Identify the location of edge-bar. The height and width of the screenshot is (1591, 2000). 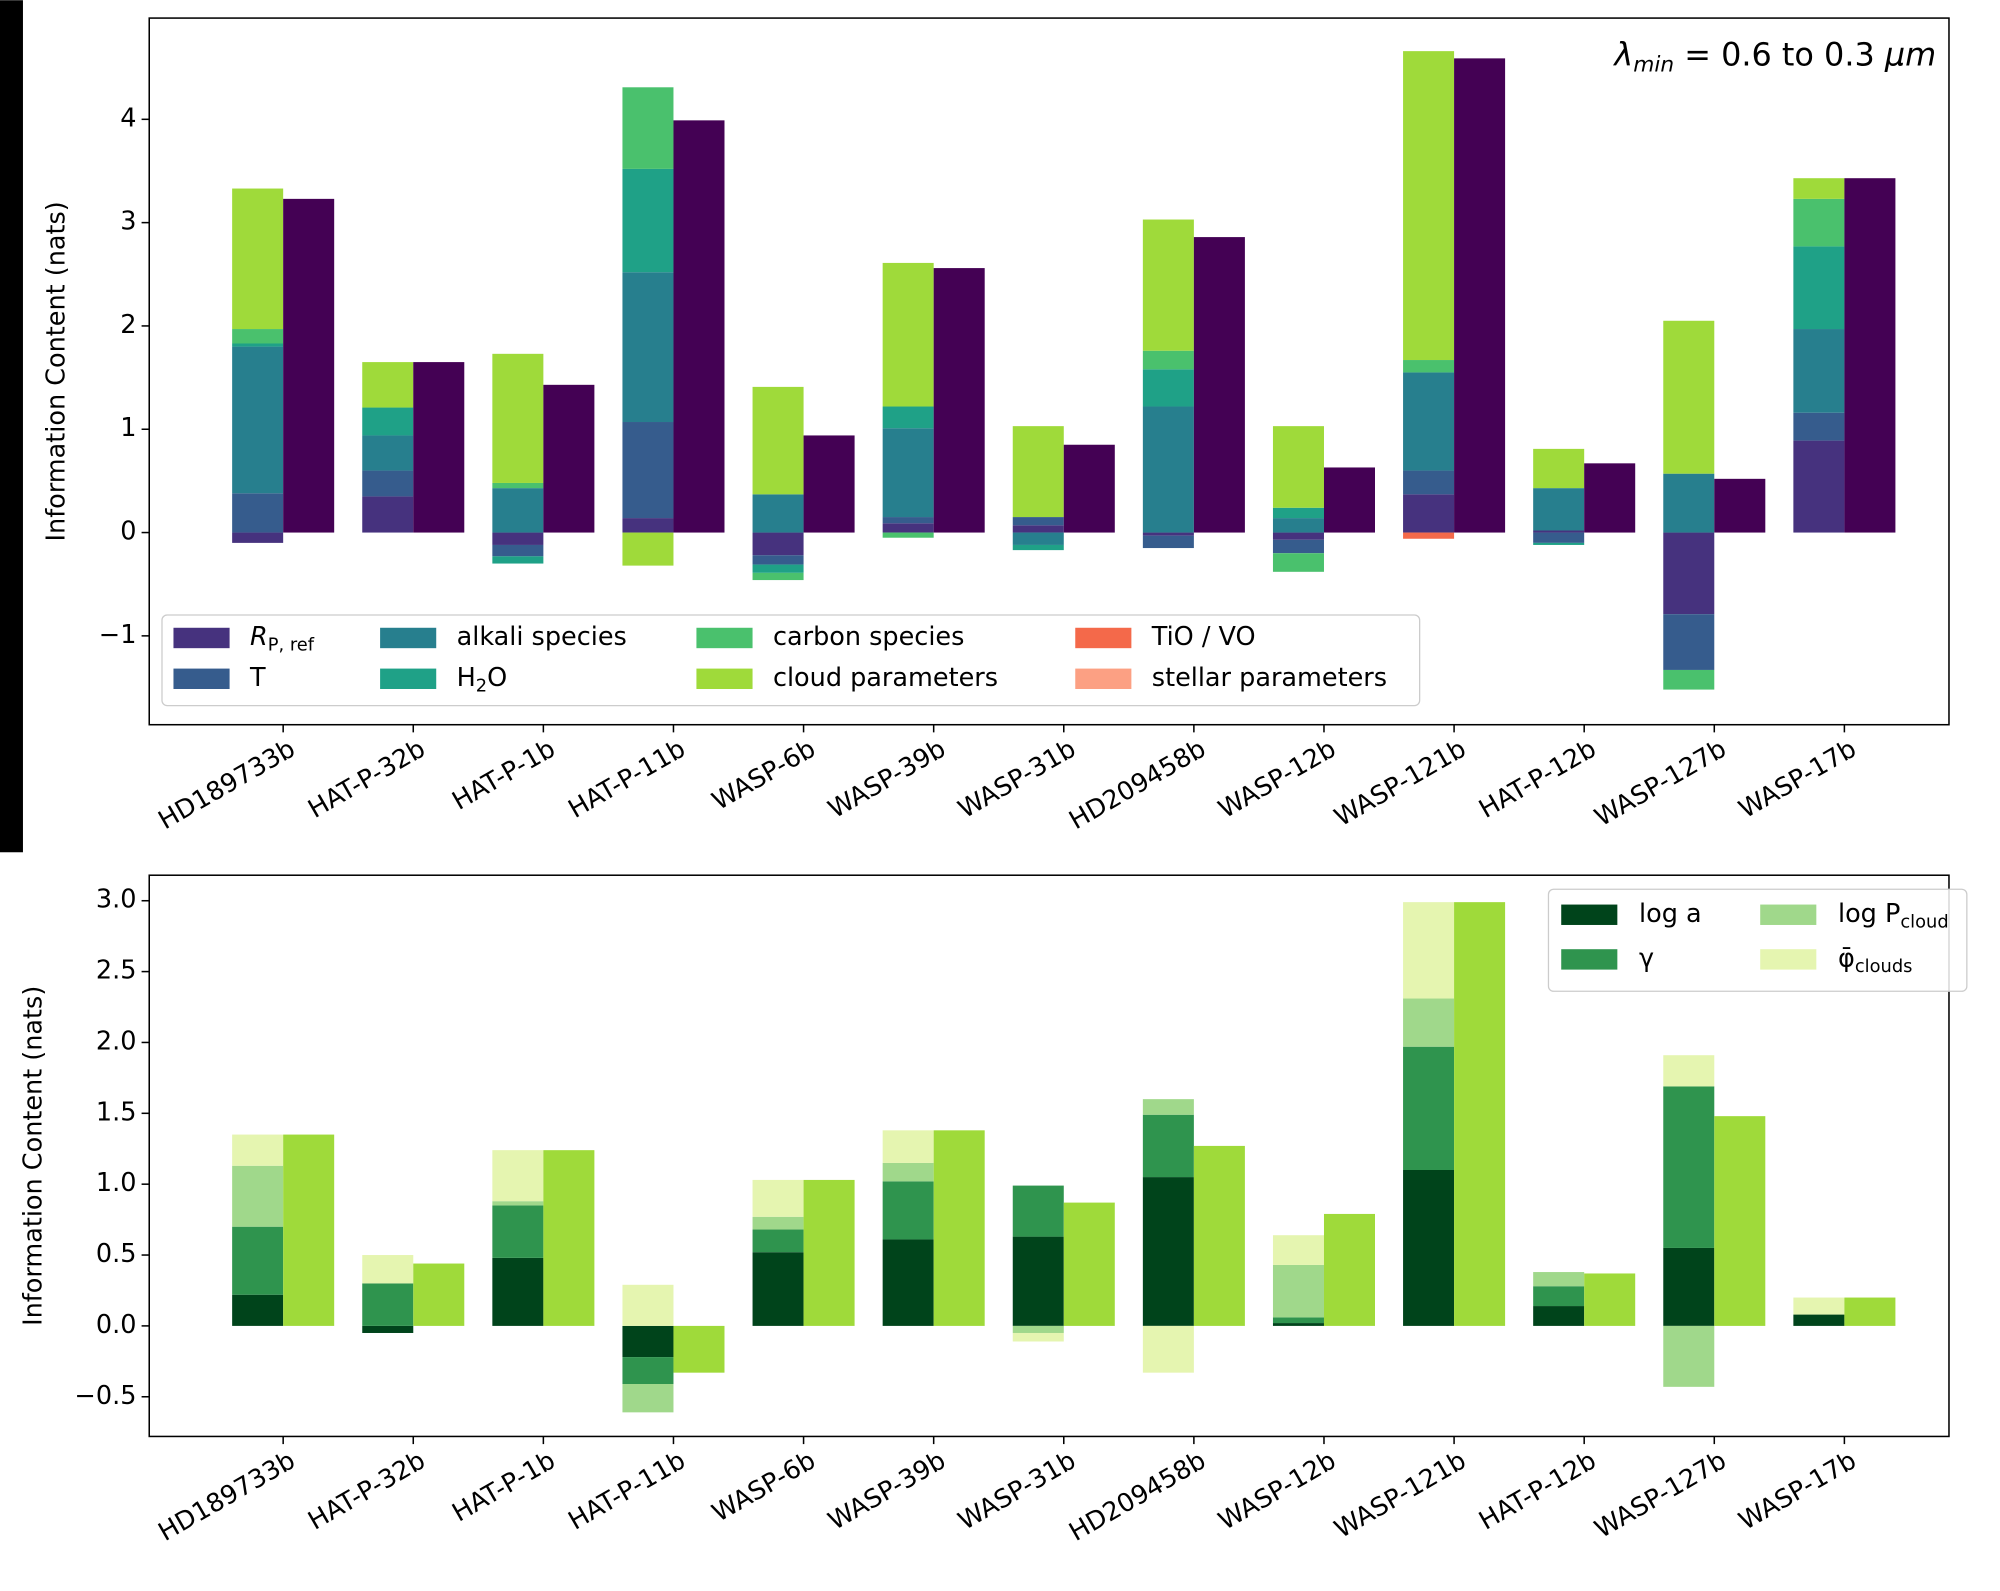
(11, 426).